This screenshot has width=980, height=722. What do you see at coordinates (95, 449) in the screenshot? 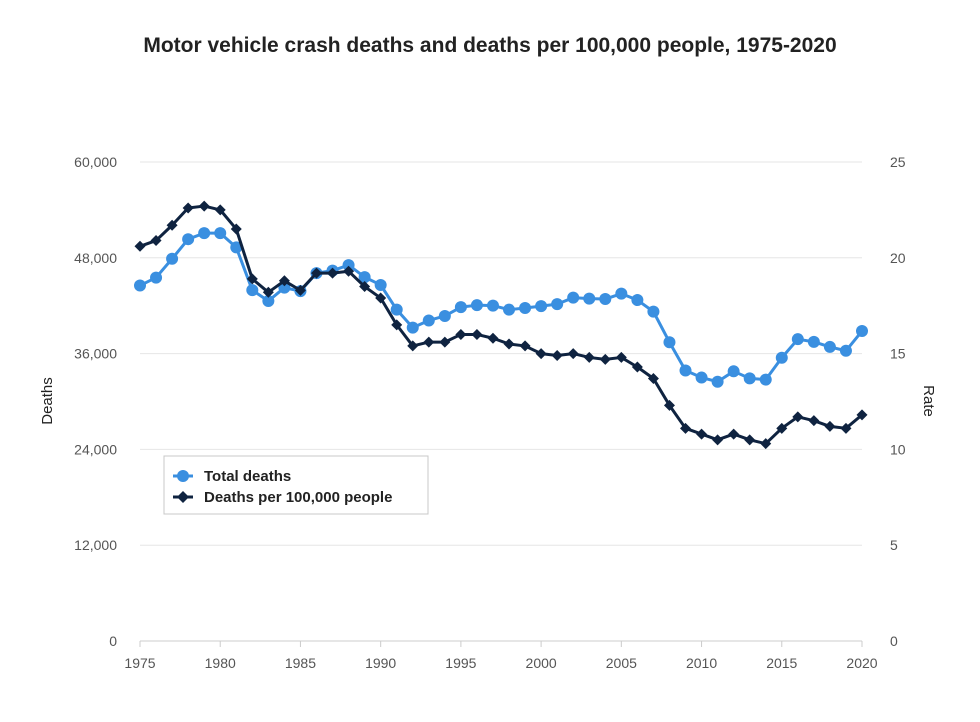
I see `y-tick-label-left: 24,000` at bounding box center [95, 449].